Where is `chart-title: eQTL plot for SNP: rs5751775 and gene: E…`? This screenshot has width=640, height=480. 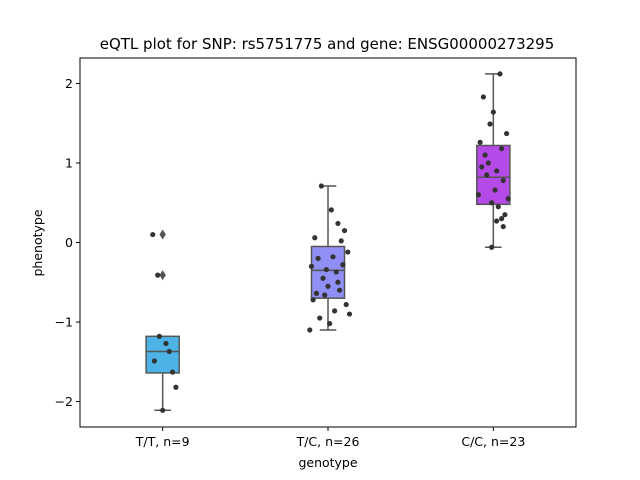
chart-title: eQTL plot for SNP: rs5751775 and gene: E… is located at coordinates (327, 44).